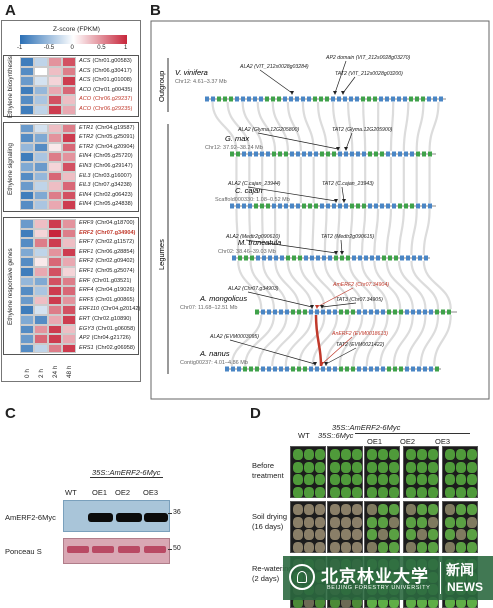  I want to click on arrowhead, so click(343, 93).